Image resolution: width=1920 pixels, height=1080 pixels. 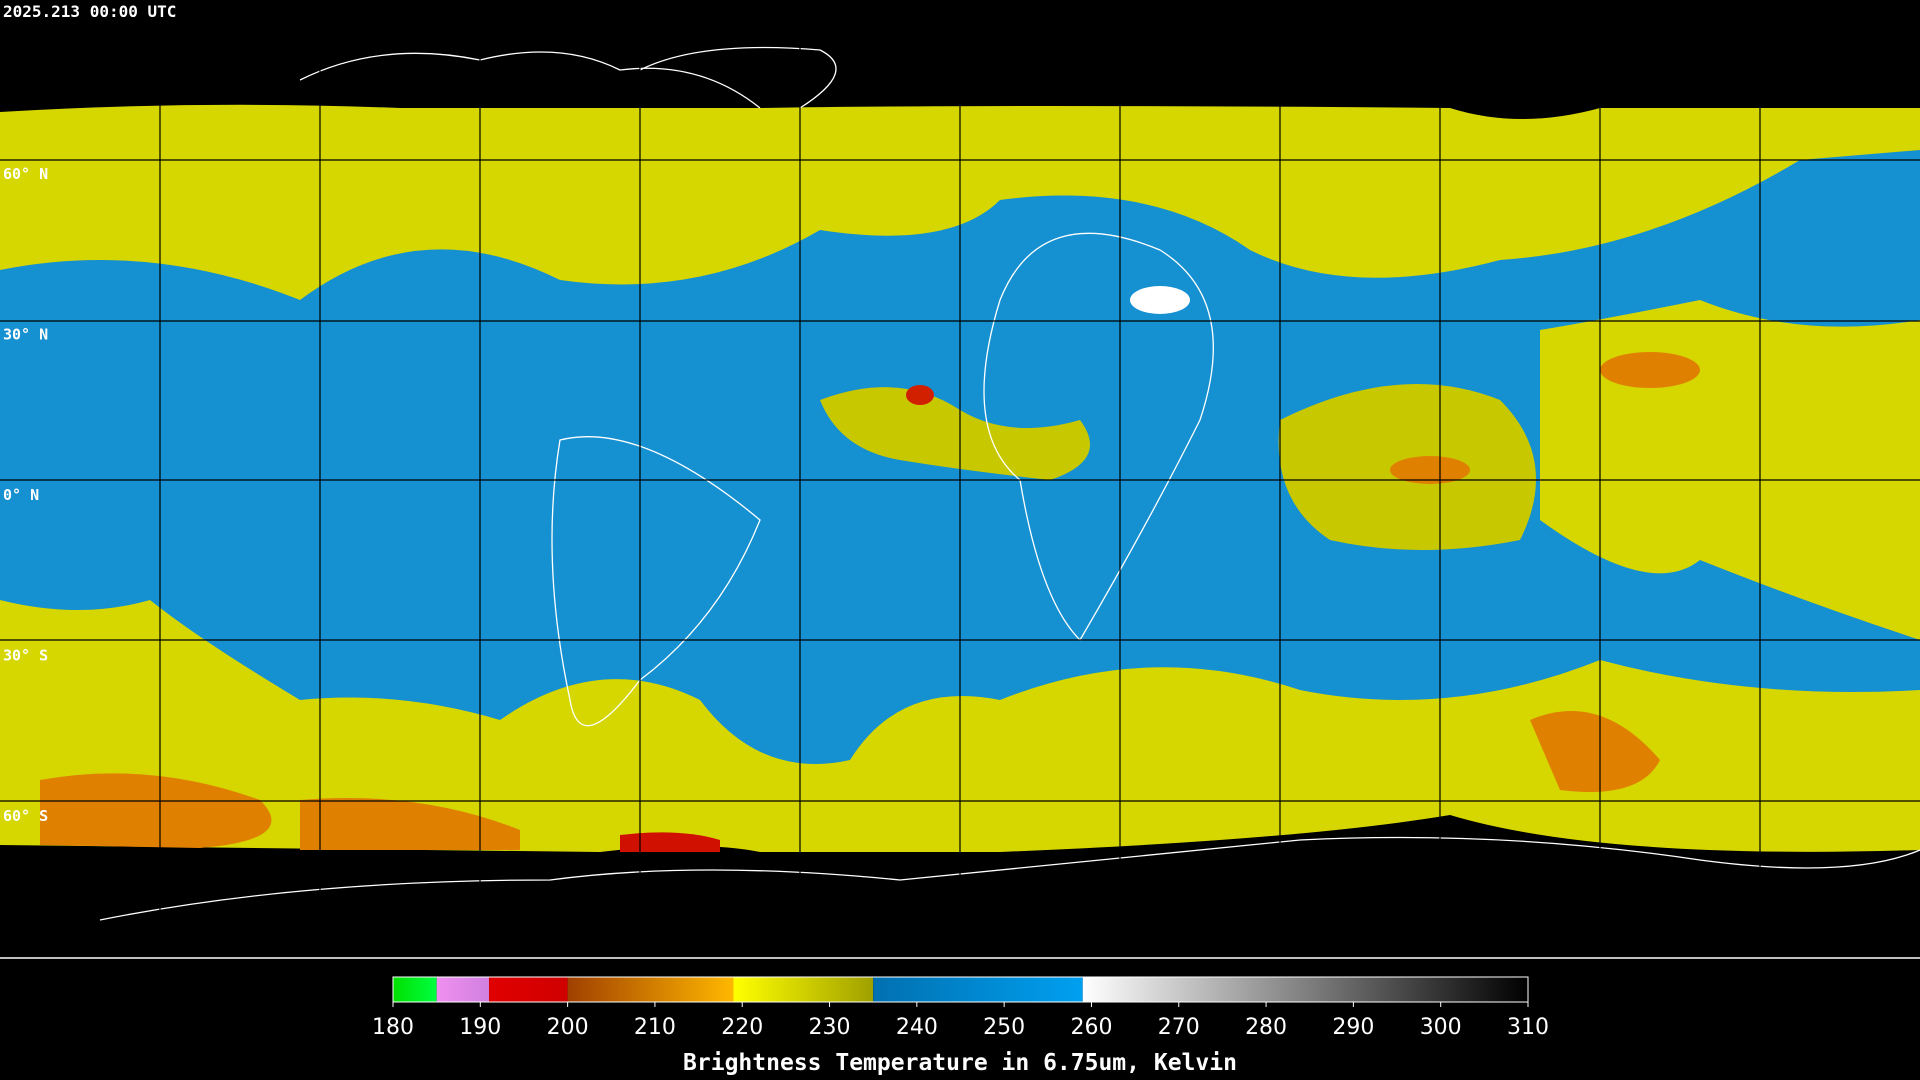 I want to click on colorbar-tick-label: 240, so click(x=917, y=1027).